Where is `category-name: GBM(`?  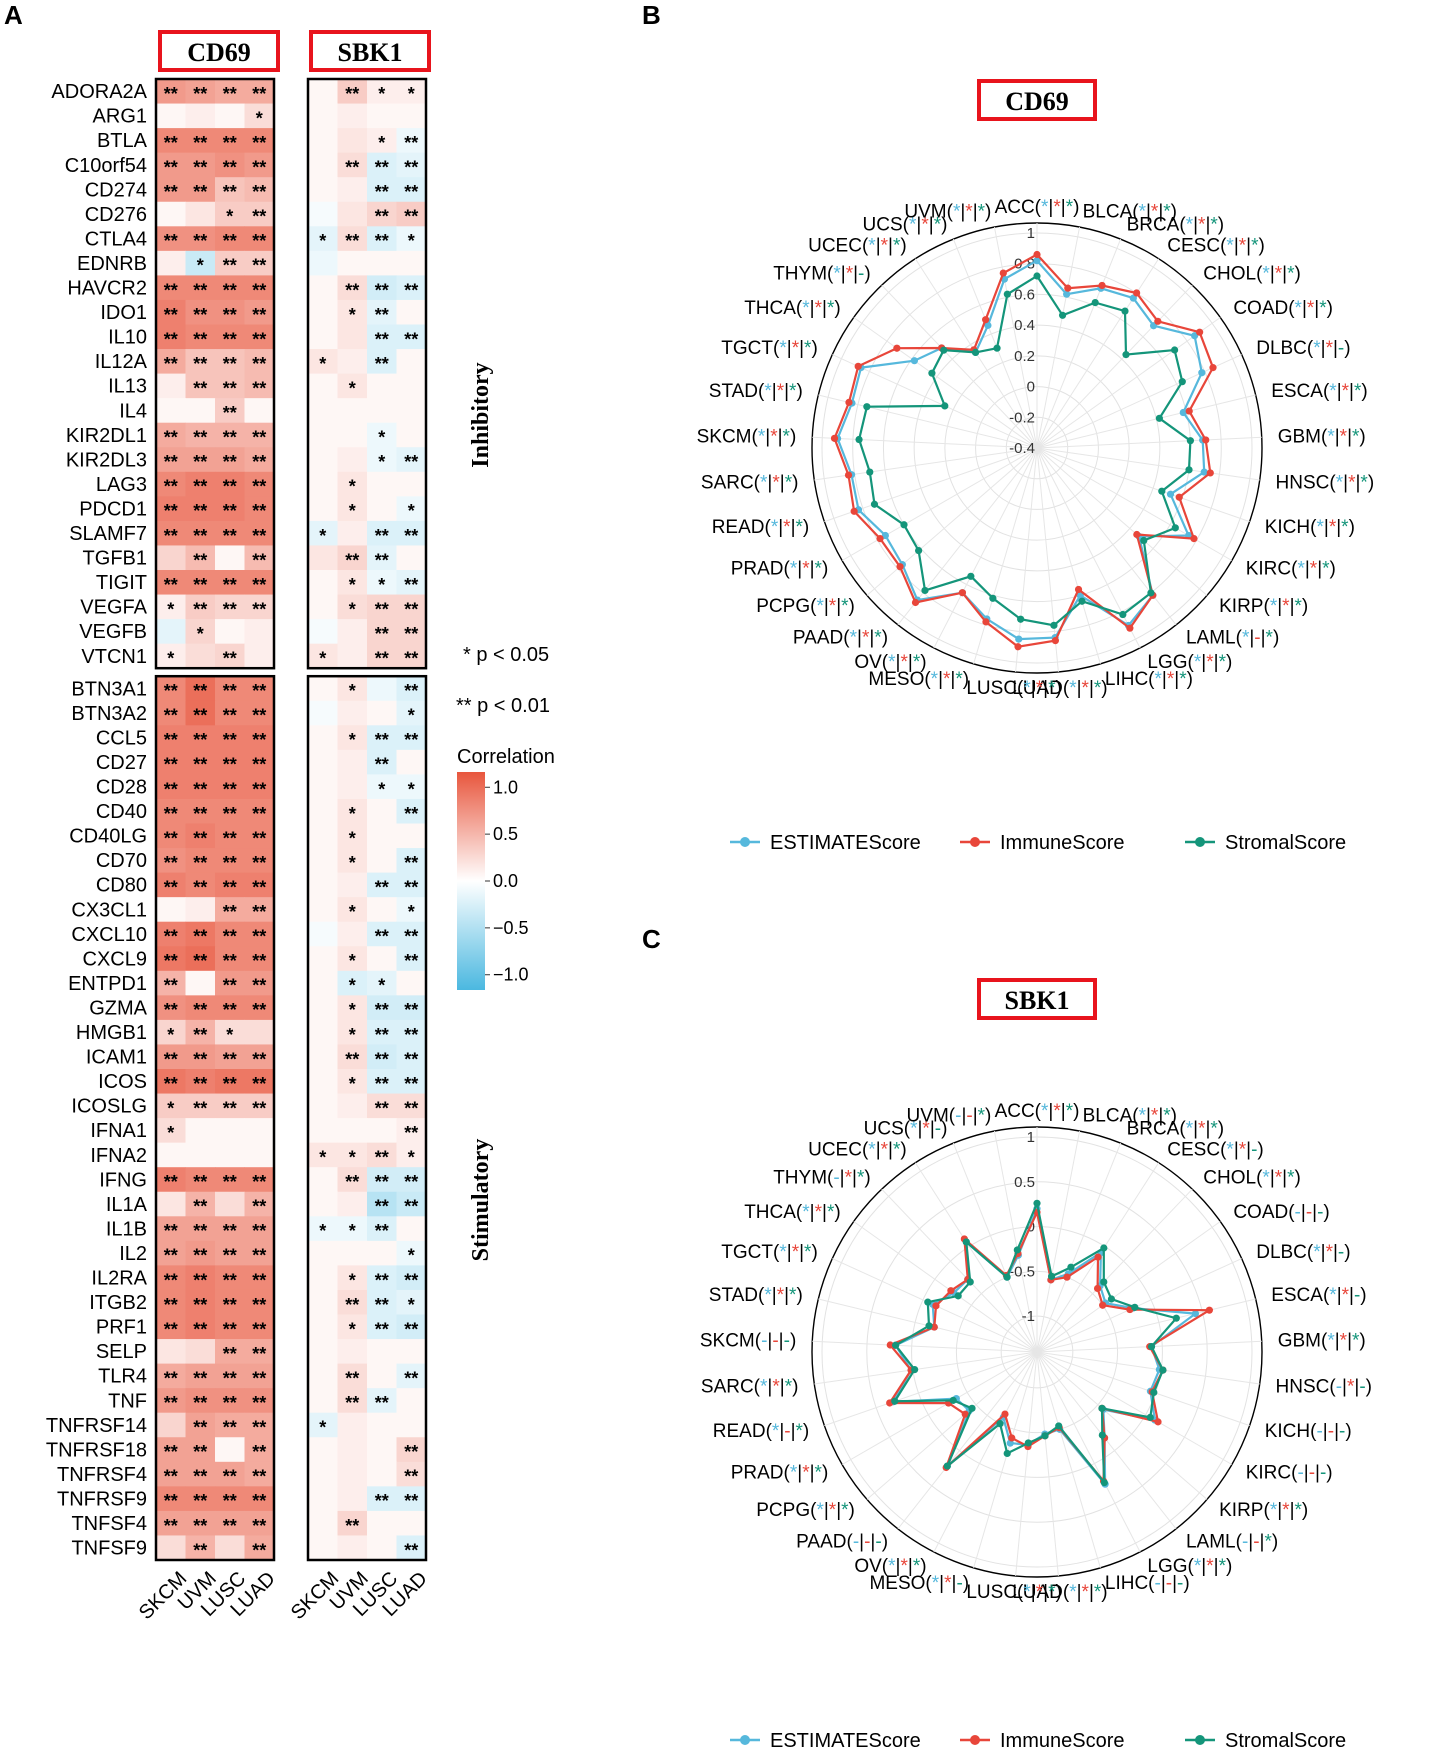 category-name: GBM( is located at coordinates (1303, 1341).